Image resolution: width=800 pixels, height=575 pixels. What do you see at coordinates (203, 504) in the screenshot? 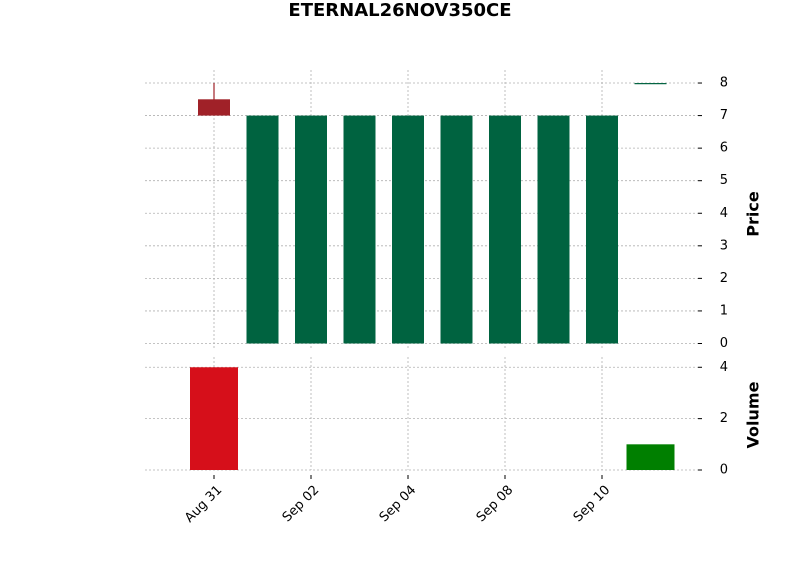
I see `x-tick-label: Aug 31` at bounding box center [203, 504].